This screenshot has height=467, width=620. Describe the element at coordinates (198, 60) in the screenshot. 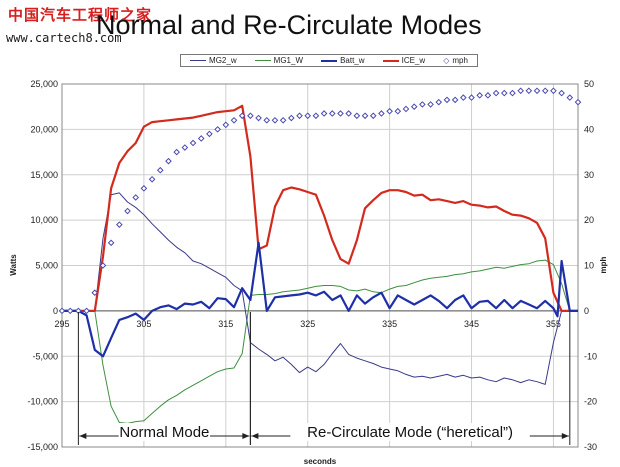

I see `legend-swatch-mg2` at that location.